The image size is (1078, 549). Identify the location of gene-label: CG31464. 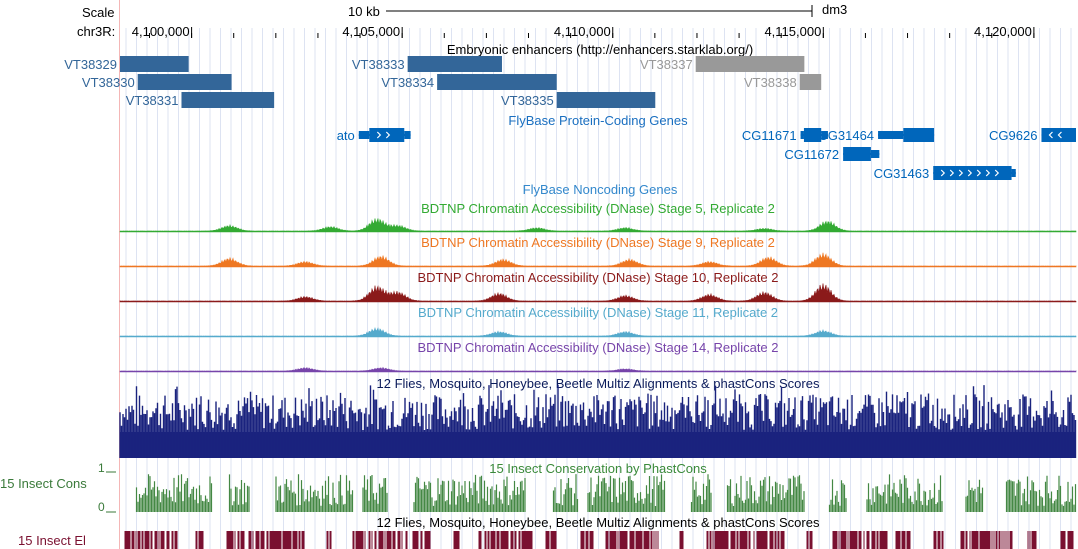
(846, 135).